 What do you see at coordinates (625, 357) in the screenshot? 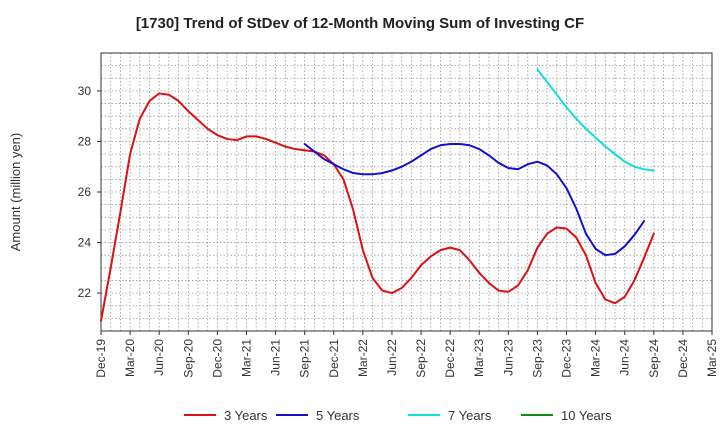
I see `x-tick-label: Jun-24` at bounding box center [625, 357].